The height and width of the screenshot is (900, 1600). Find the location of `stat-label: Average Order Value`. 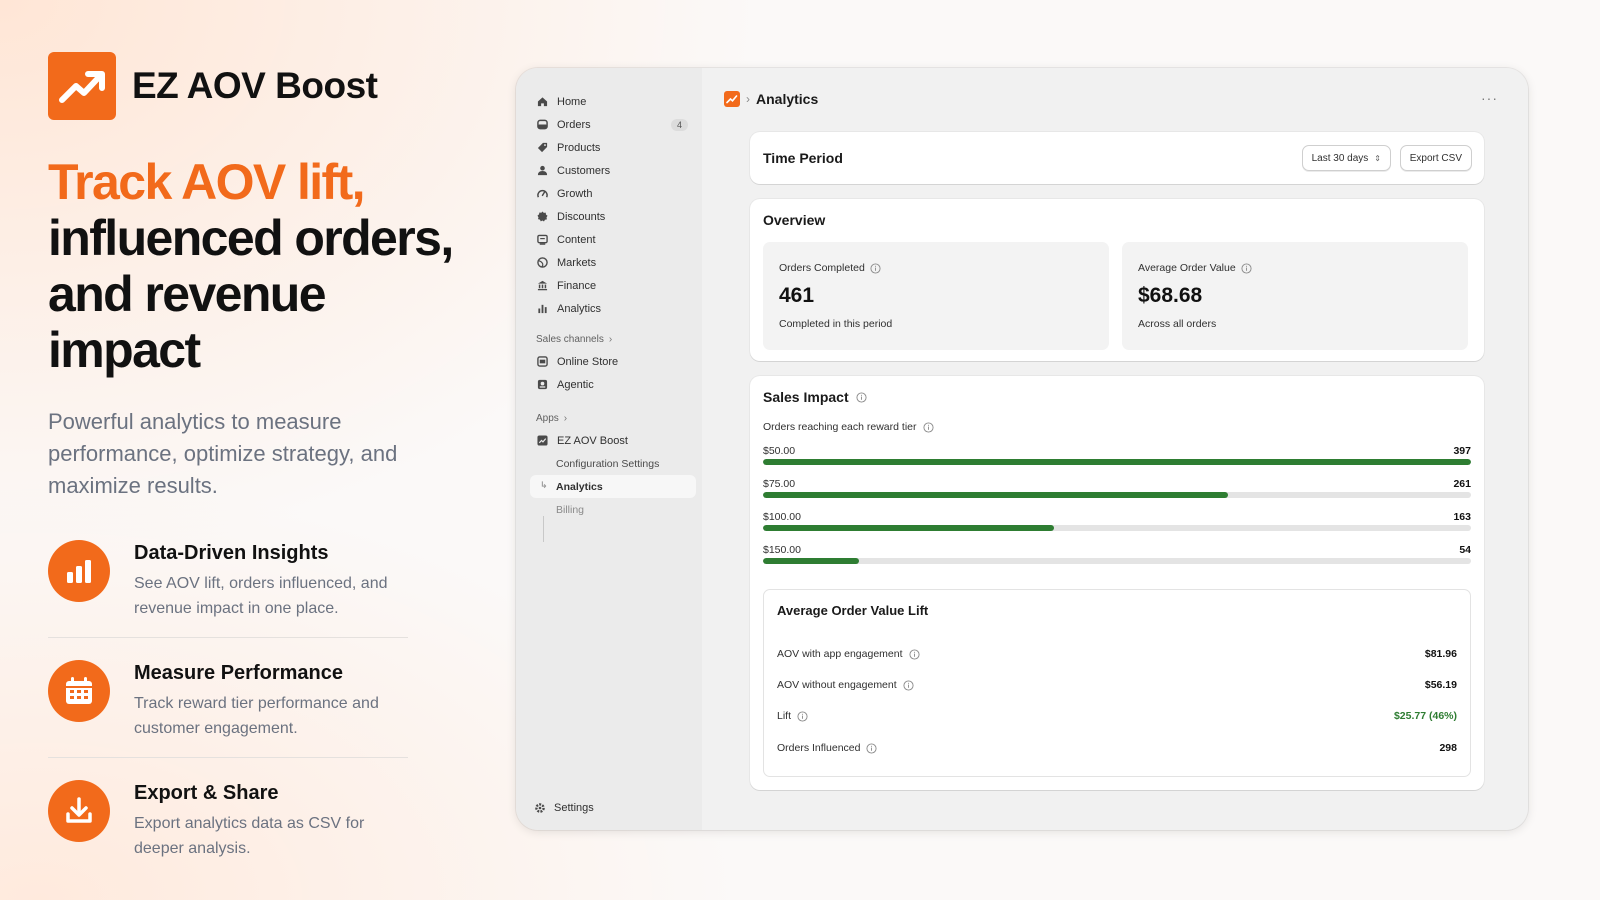

stat-label: Average Order Value is located at coordinates (1187, 268).